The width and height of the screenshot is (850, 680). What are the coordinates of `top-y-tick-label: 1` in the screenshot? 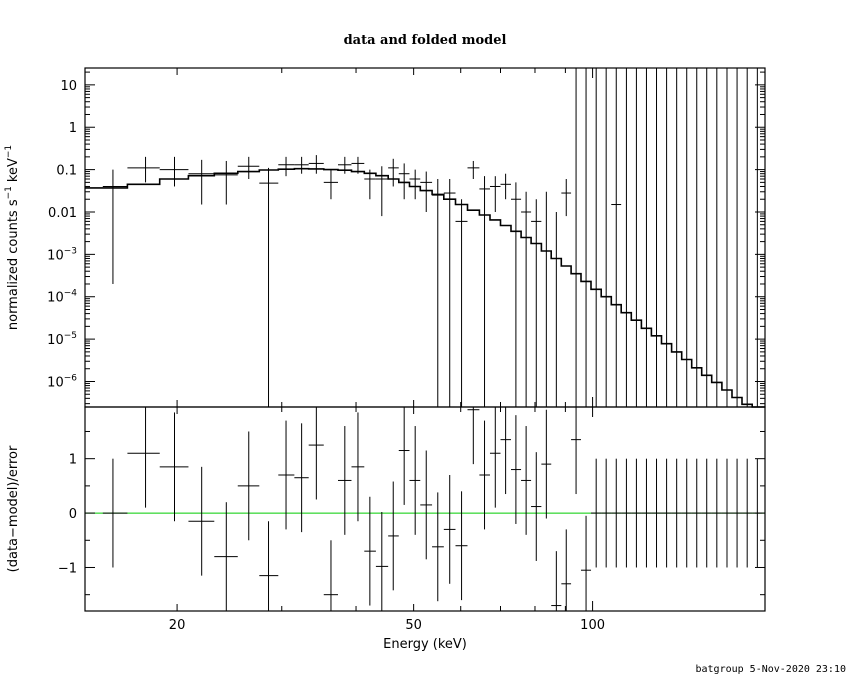 It's located at (73, 128).